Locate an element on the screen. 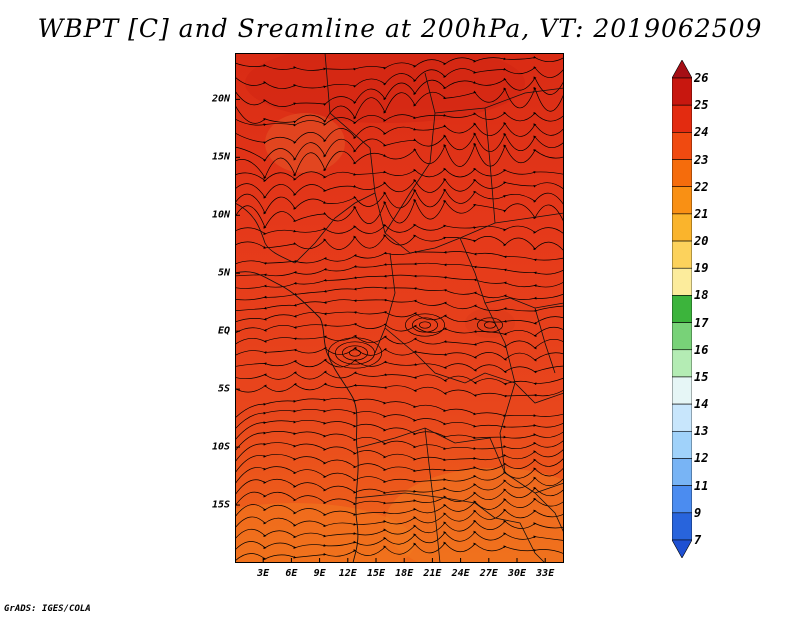 Image resolution: width=800 pixels, height=618 pixels. lon-tick-label: 12E is located at coordinates (347, 573).